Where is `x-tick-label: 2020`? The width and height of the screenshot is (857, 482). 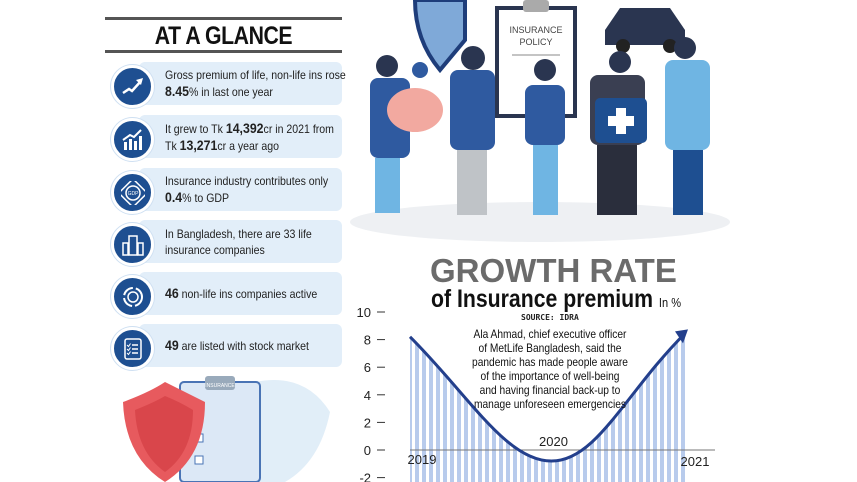 x-tick-label: 2020 is located at coordinates (553, 441).